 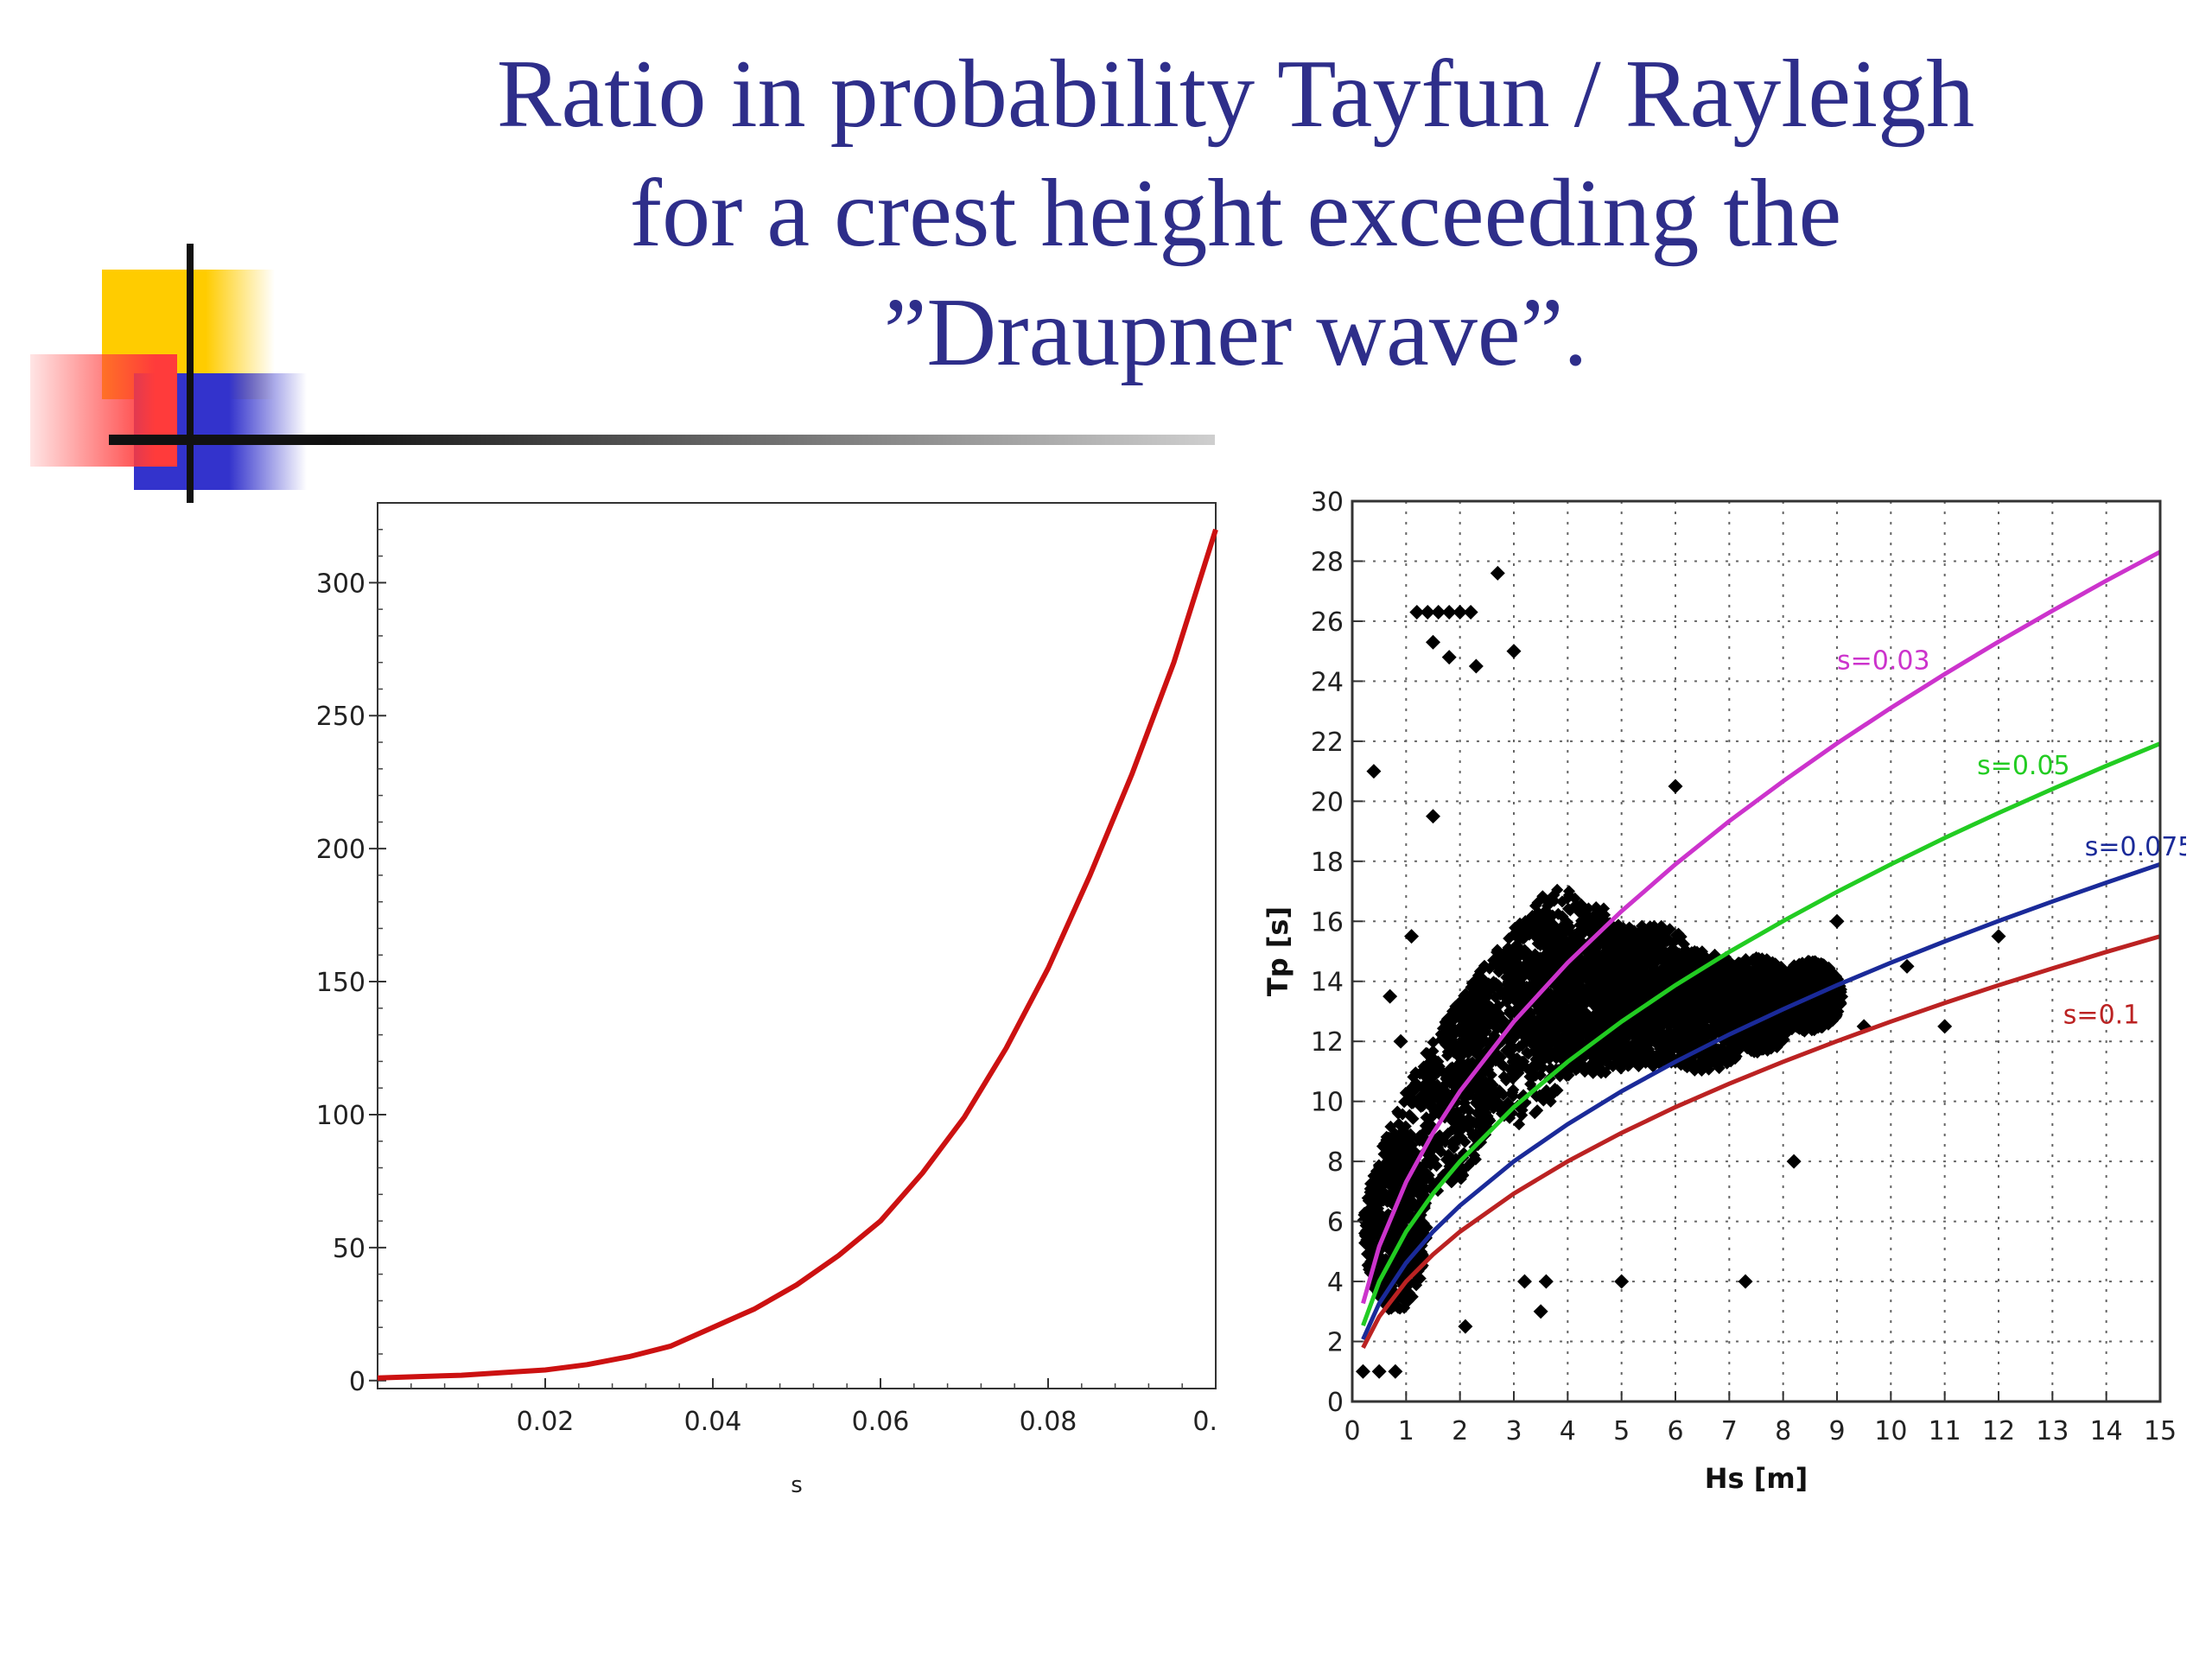 I want to click on scatter-cloud, so click(x=1603, y=1099).